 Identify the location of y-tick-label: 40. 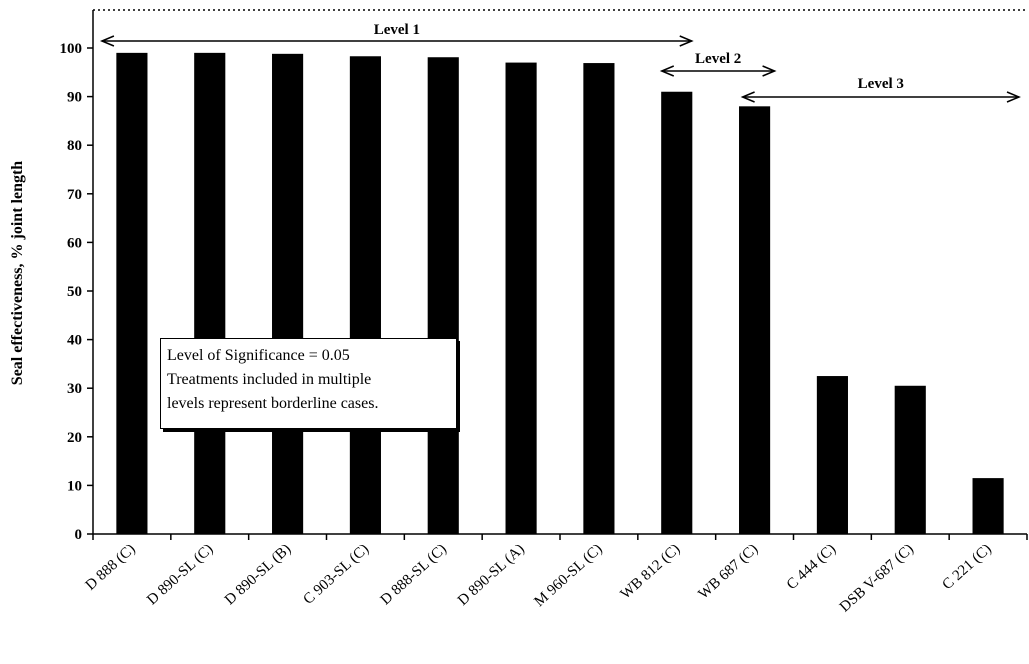
(74, 341).